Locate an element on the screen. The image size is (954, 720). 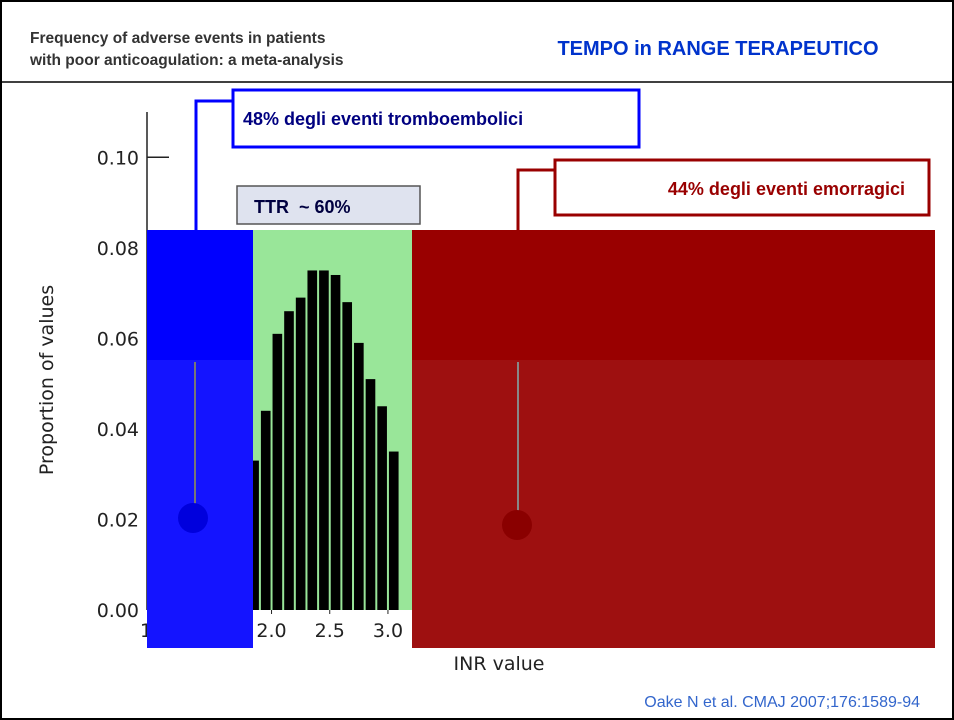
y-tick-label: 0.02 is located at coordinates (118, 520).